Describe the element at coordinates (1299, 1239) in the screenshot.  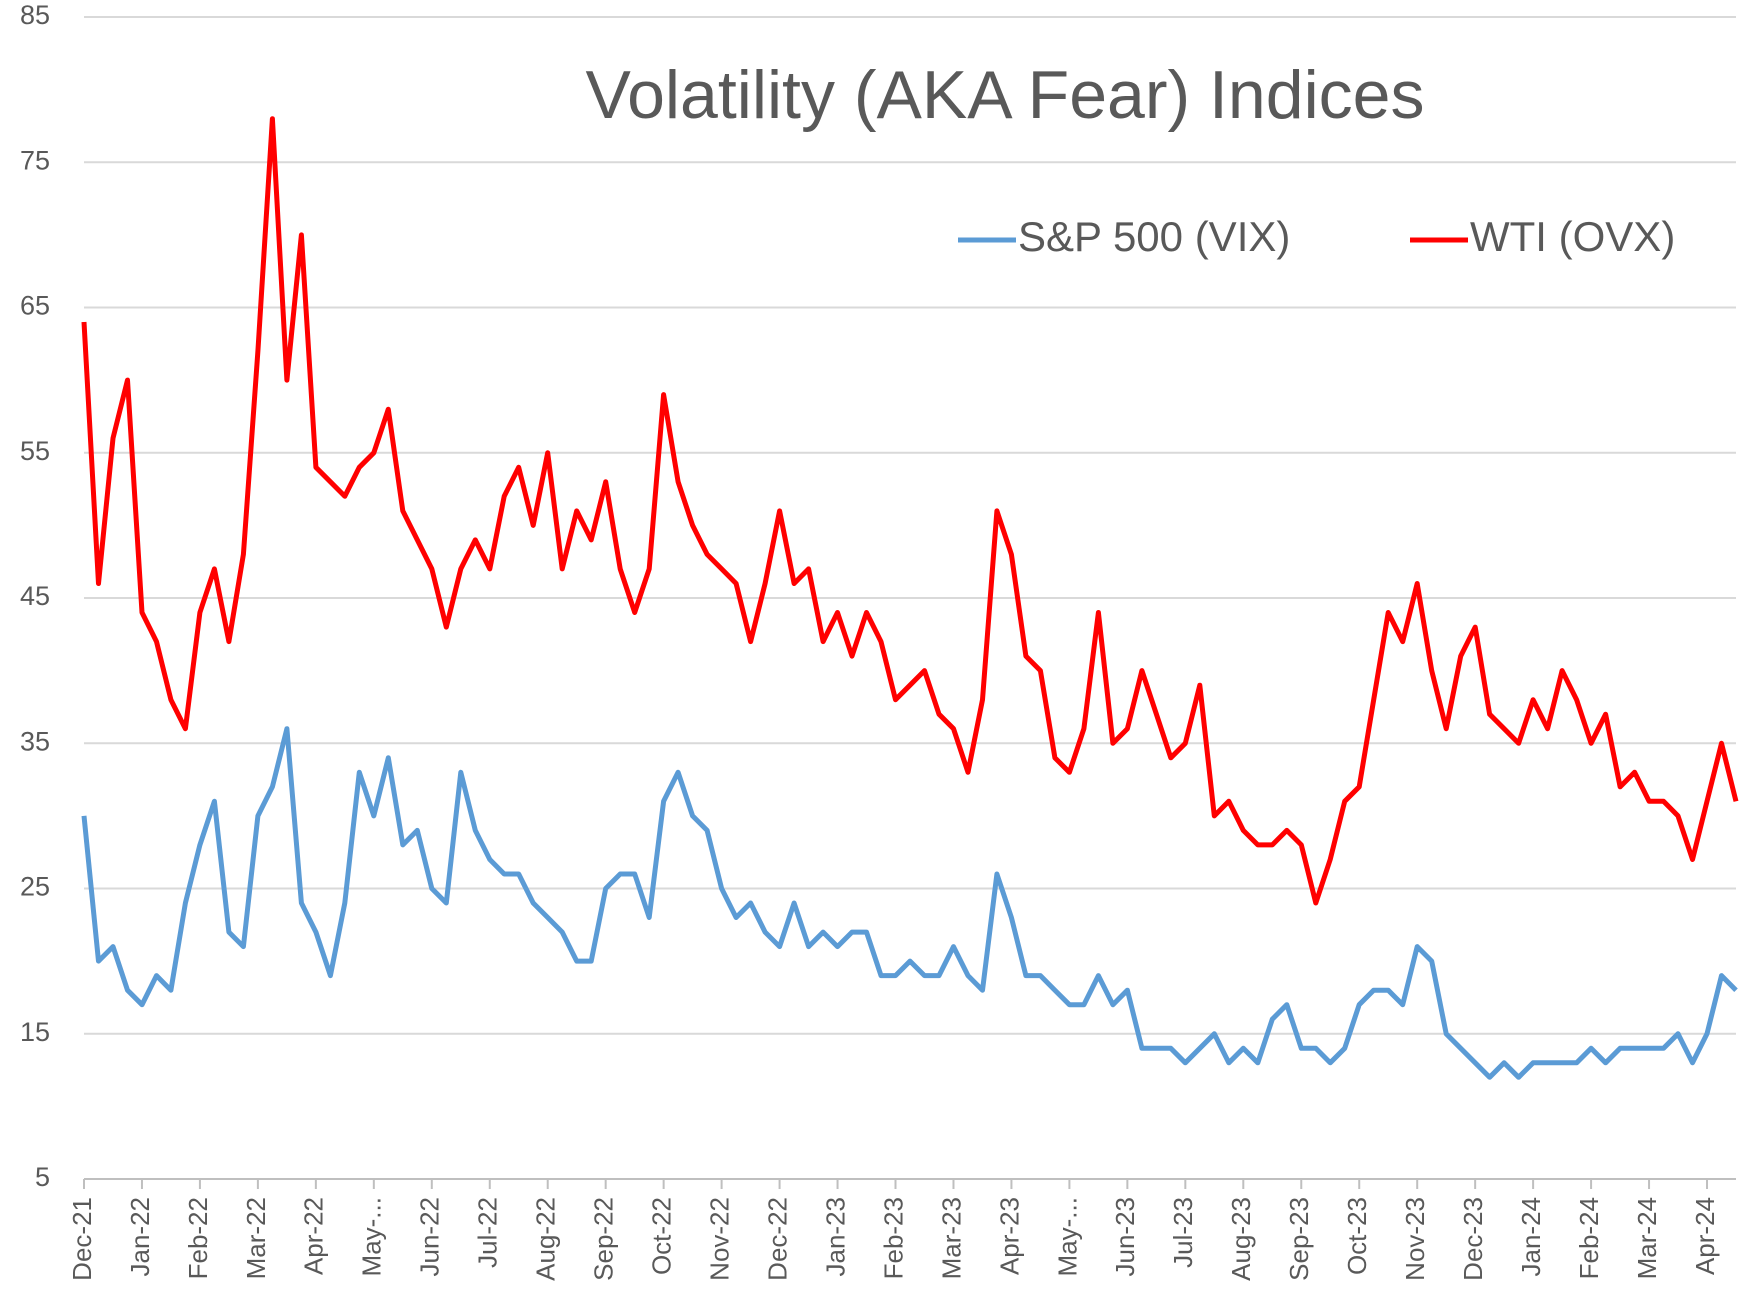
I see `x-tick-label: Sep-23` at that location.